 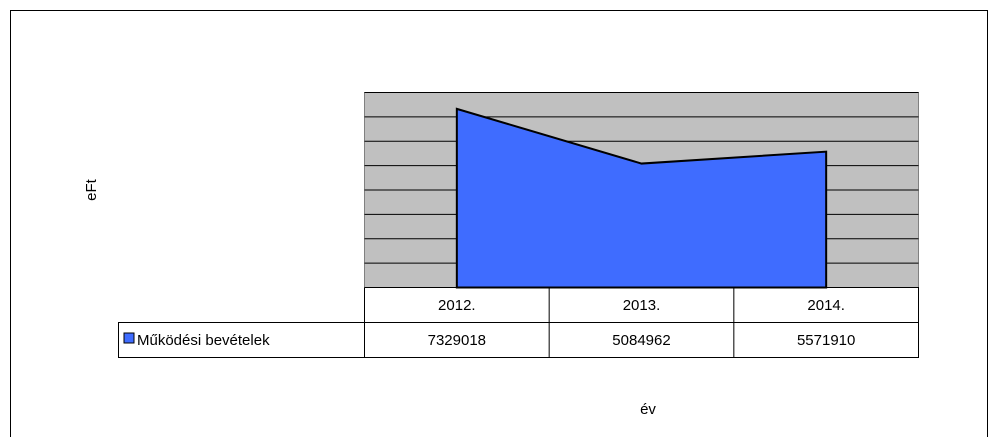 I want to click on legend-label: Működési bevételek, so click(x=203, y=340).